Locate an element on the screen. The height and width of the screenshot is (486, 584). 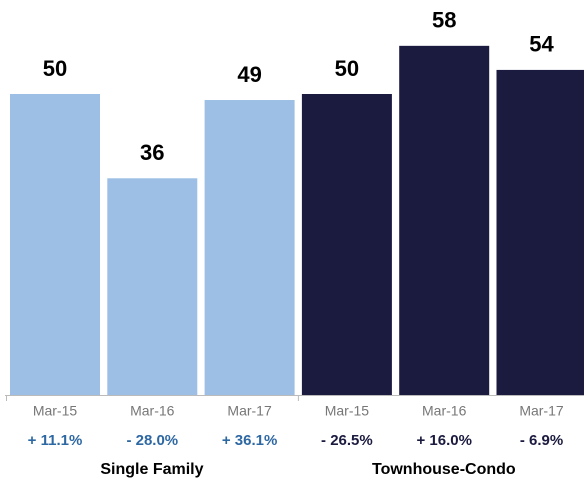
value-label: 54 is located at coordinates (541, 44).